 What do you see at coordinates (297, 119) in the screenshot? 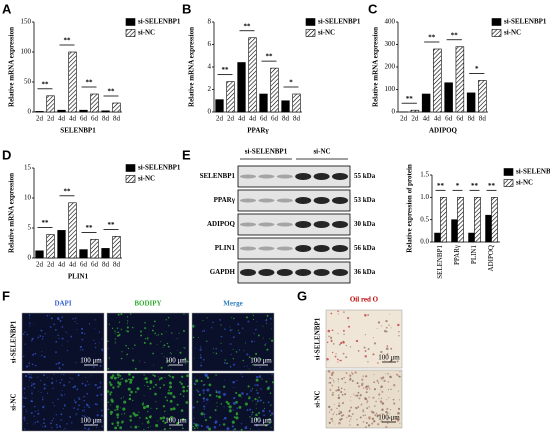
I see `x-tick-label: 8d` at bounding box center [297, 119].